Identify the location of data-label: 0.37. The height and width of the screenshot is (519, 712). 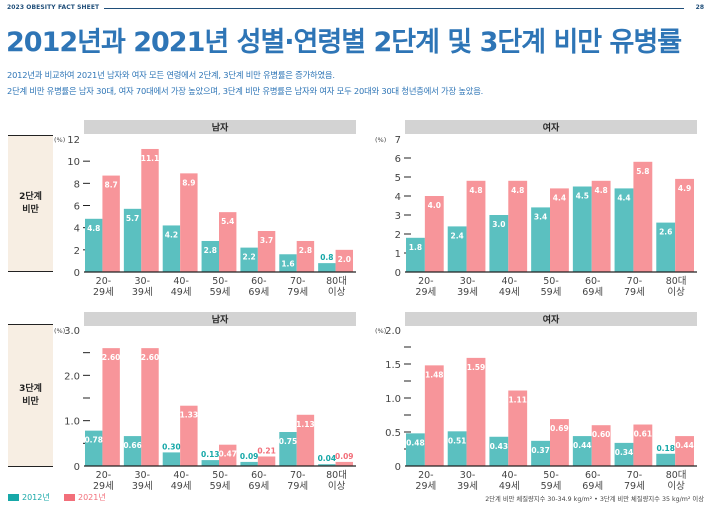
(540, 450).